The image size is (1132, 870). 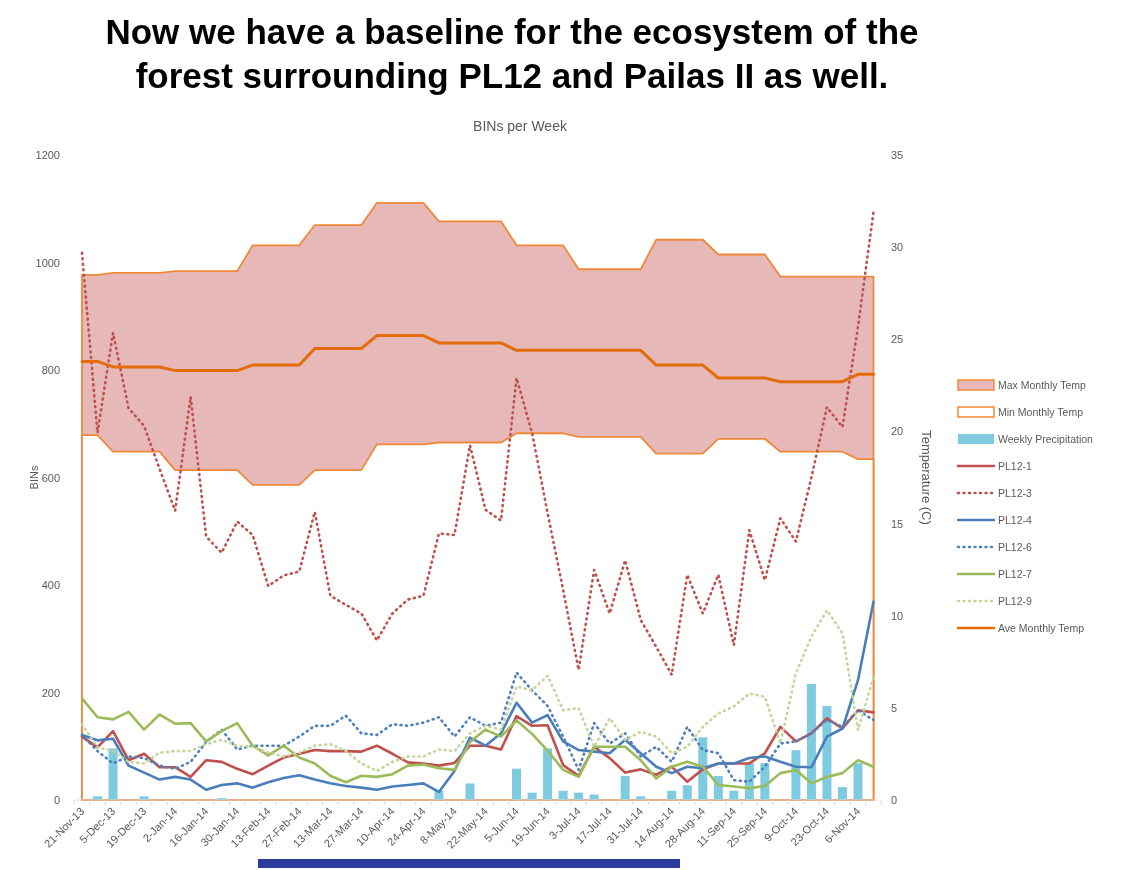 I want to click on legend-label: Min Monthly Temp, so click(x=1041, y=412).